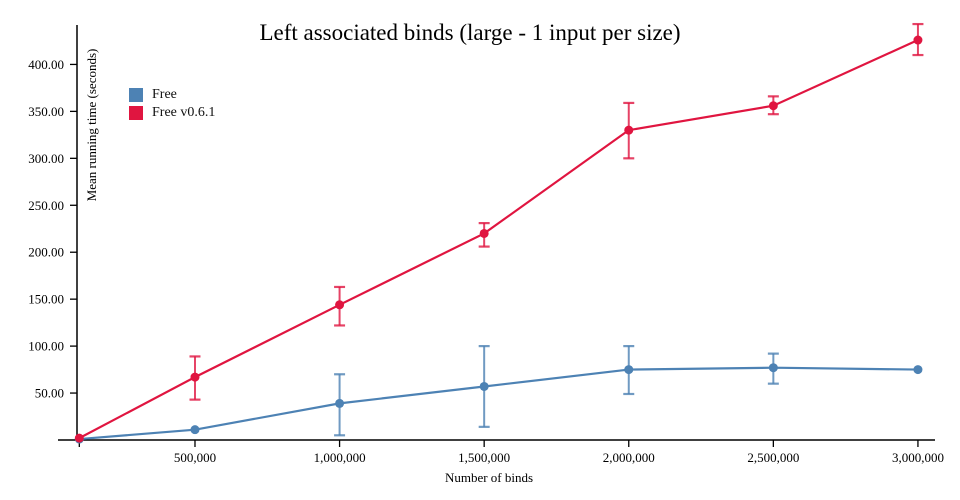 This screenshot has height=500, width=960. I want to click on x-tick-label: 1,000,000, so click(340, 457).